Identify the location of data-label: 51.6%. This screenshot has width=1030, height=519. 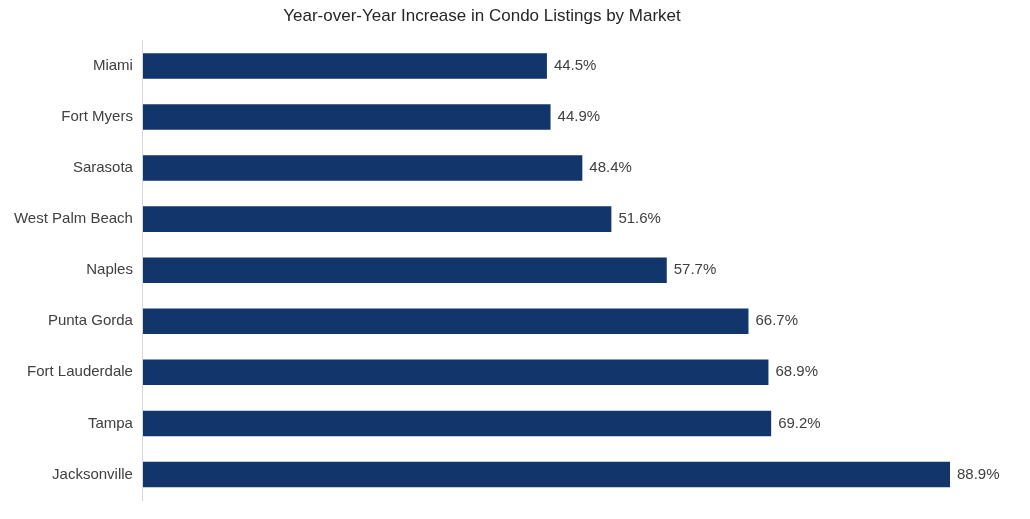
(639, 218).